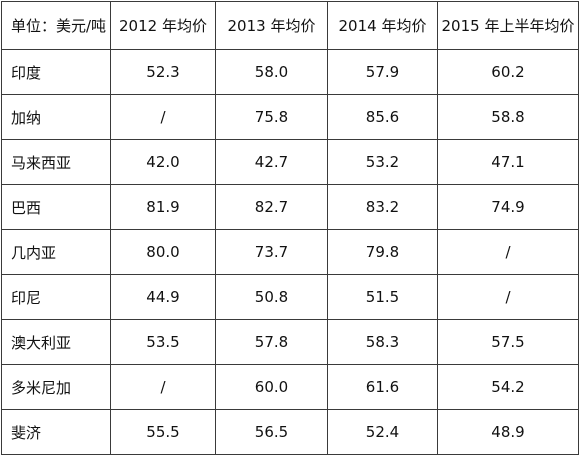 This screenshot has width=581, height=460. I want to click on value-cell: 57.8, so click(271, 342).